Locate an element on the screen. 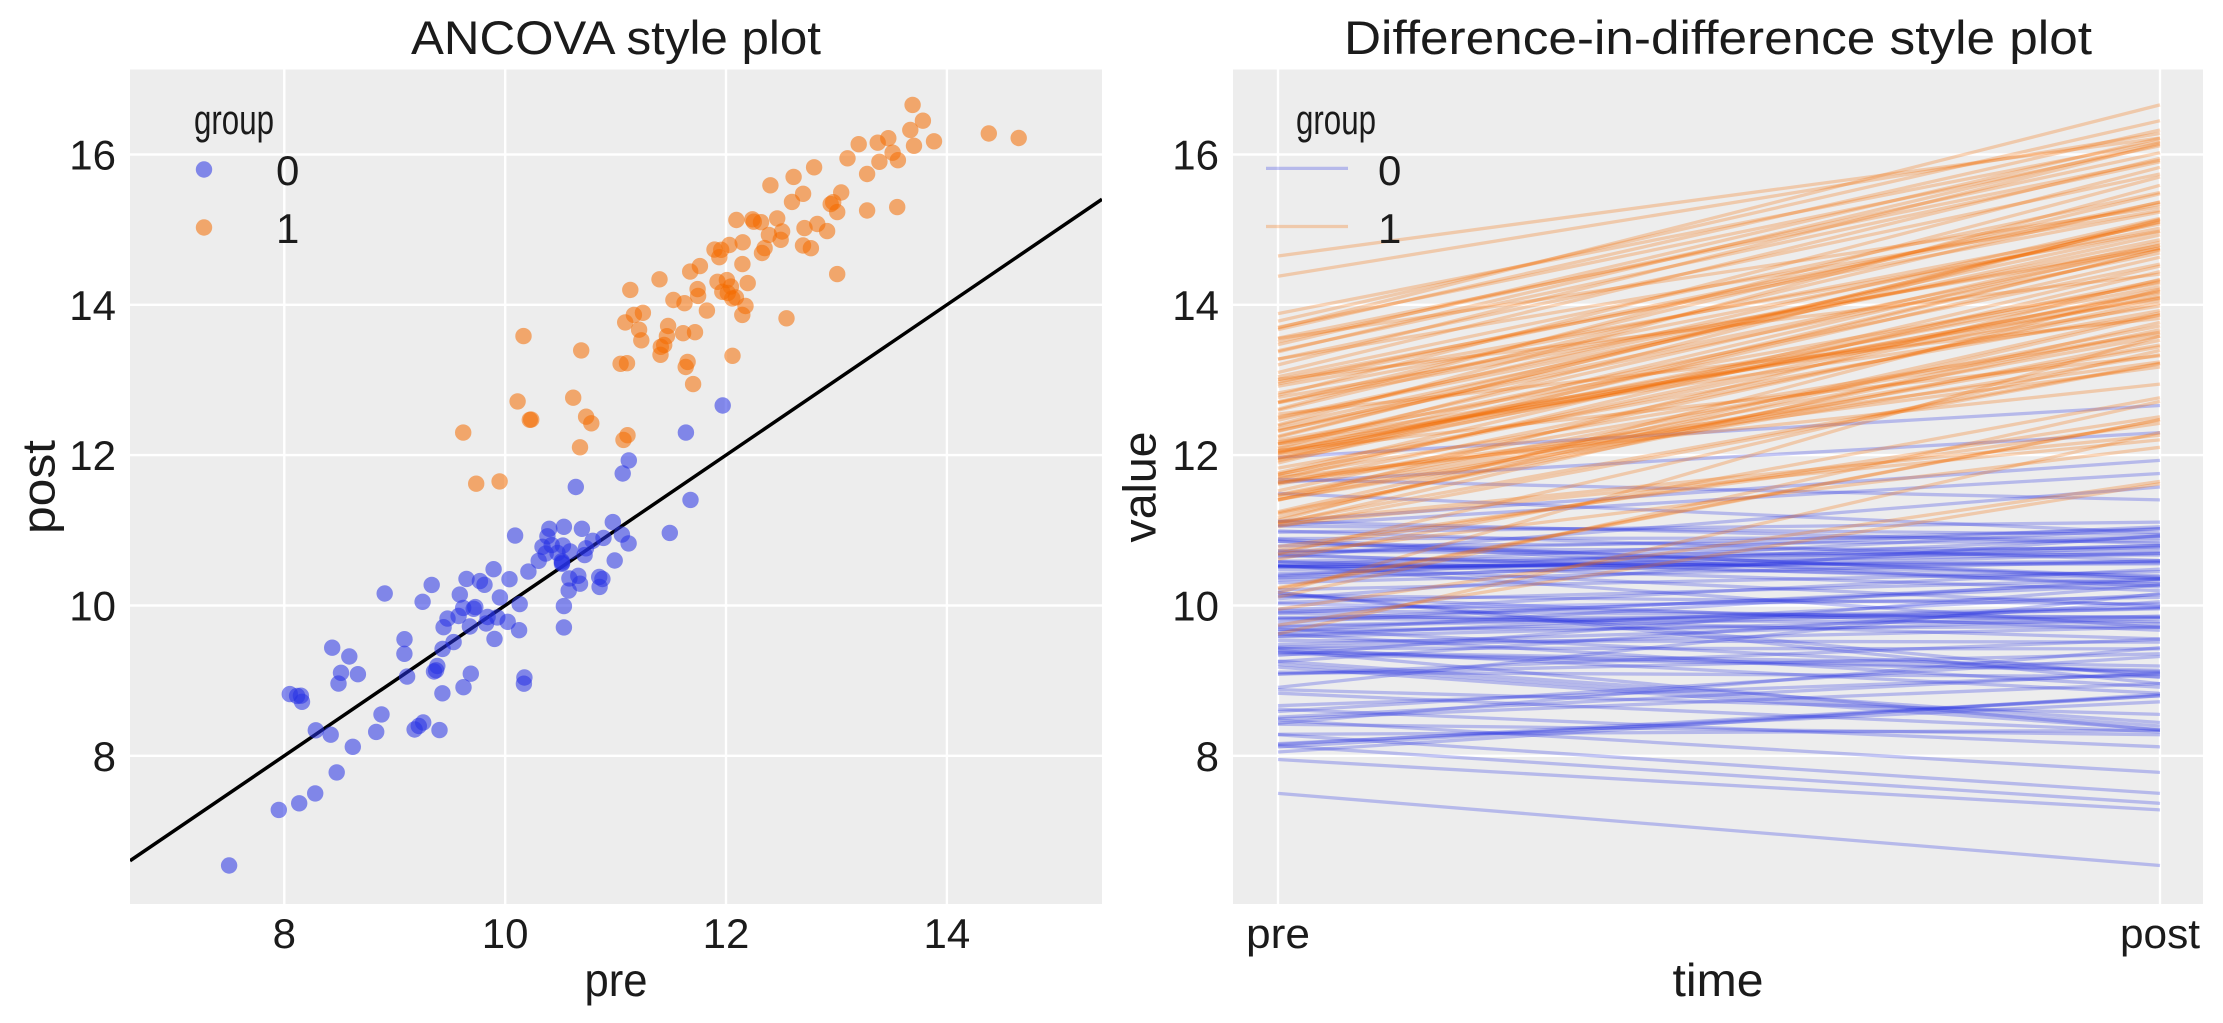  svg-text: value is located at coordinates (1140, 487).